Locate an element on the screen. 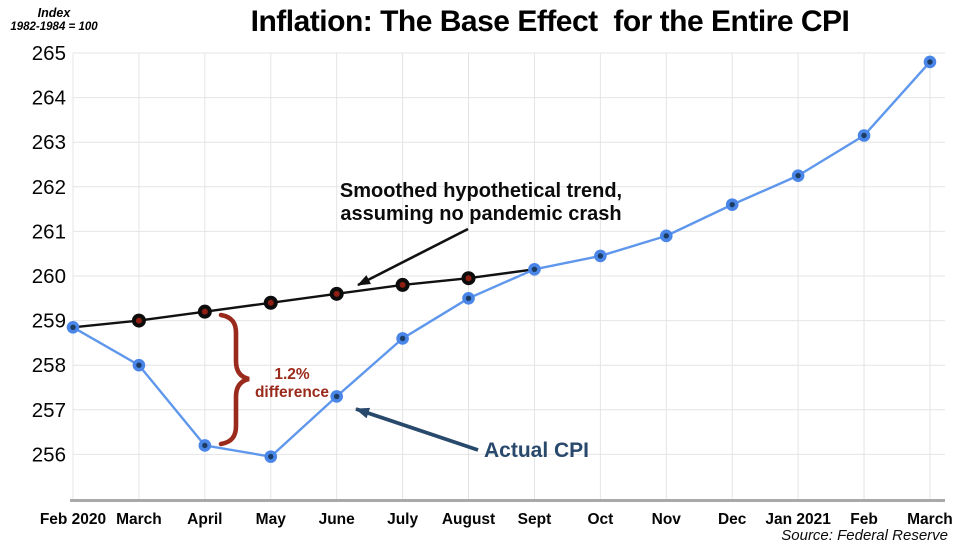  svg-text: Sept is located at coordinates (535, 519).